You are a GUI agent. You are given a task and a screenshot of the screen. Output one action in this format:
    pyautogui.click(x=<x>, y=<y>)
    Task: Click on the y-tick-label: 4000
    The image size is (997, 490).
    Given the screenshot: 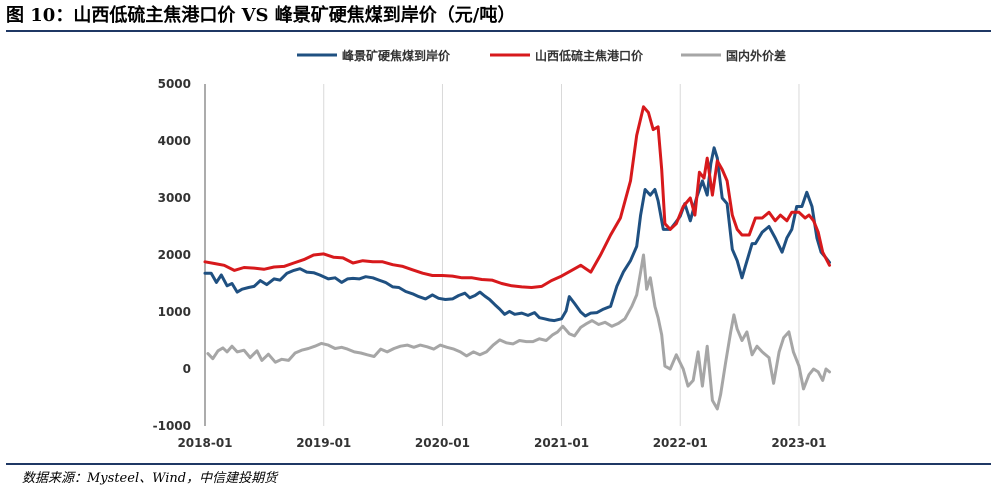 What is the action you would take?
    pyautogui.click(x=174, y=141)
    